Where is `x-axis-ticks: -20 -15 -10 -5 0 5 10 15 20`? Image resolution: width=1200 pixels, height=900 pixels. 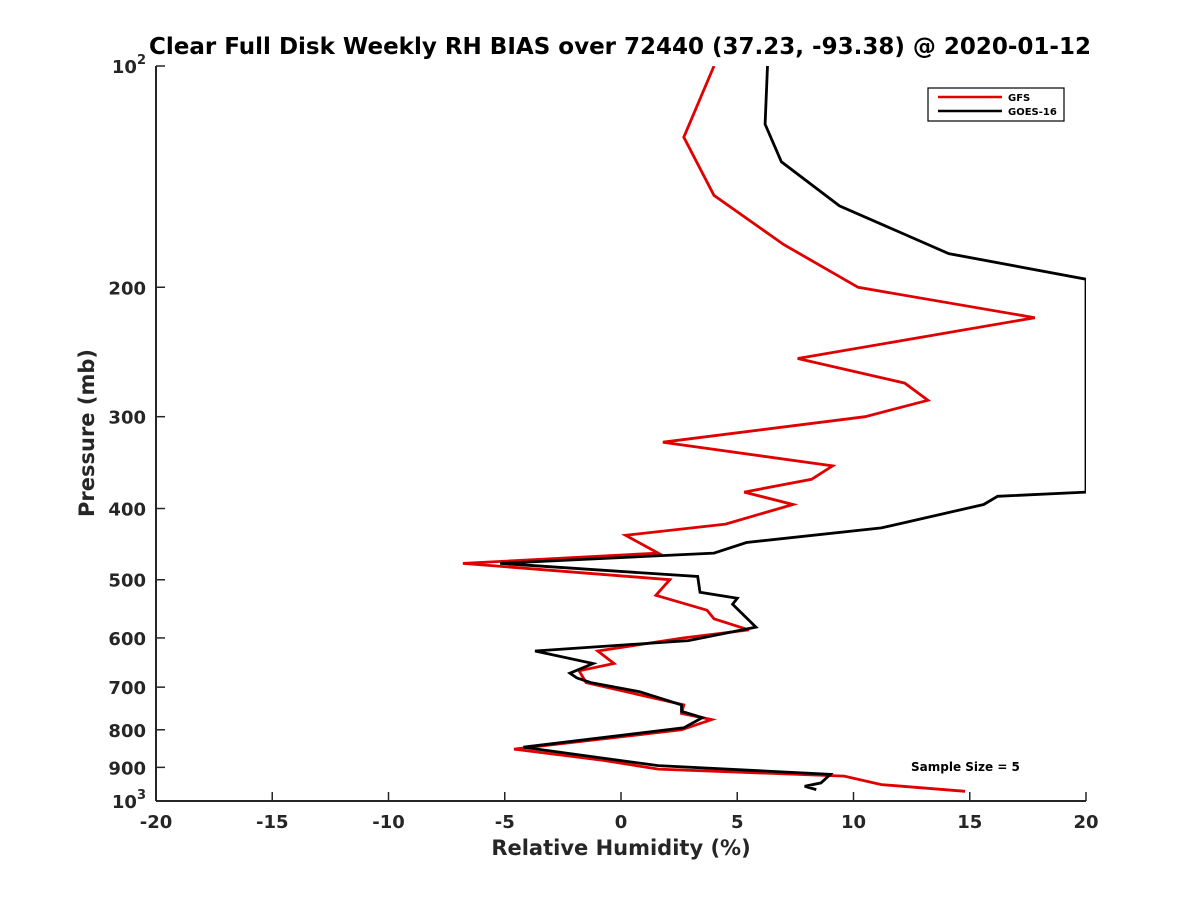
x-axis-ticks: -20 -15 -10 -5 0 5 10 15 20 is located at coordinates (619, 812).